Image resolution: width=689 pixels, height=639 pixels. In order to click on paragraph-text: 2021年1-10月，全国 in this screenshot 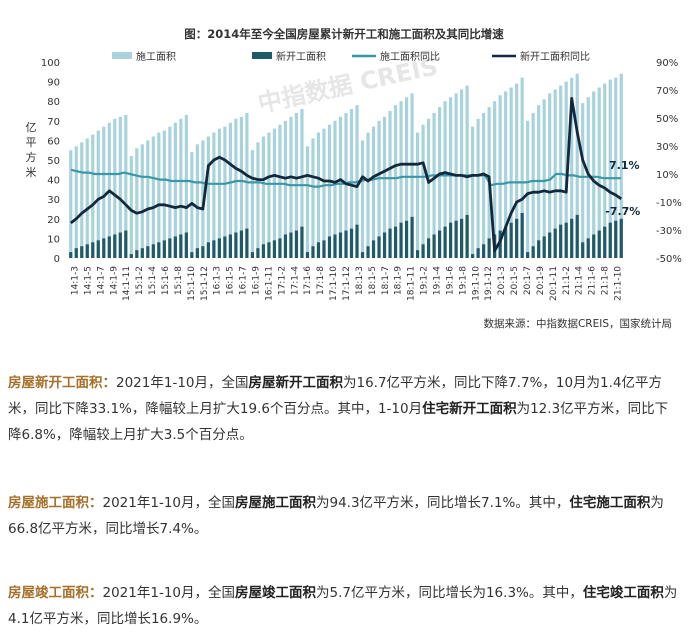, I will do `click(182, 383)`.